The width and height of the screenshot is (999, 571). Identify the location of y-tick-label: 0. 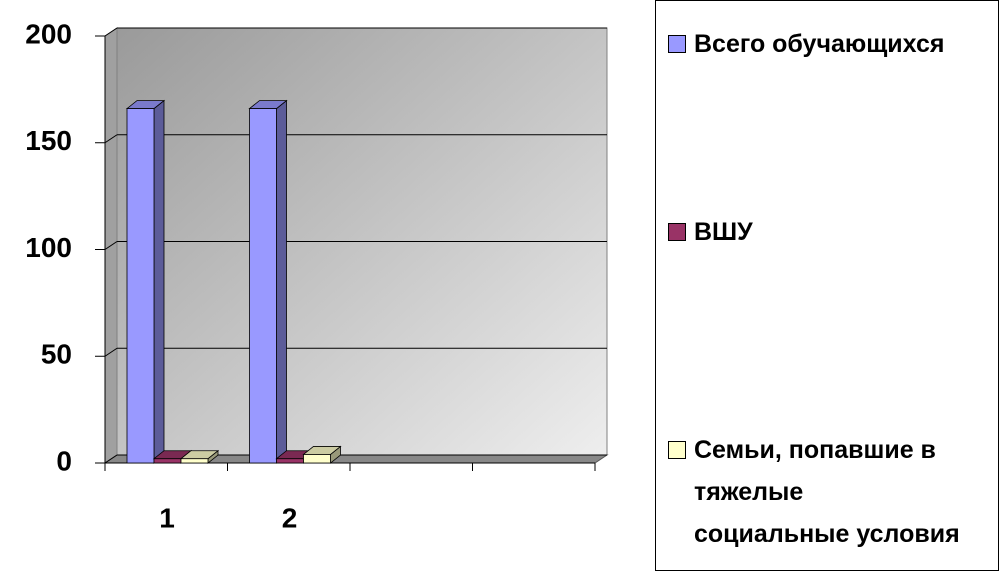
(64, 460).